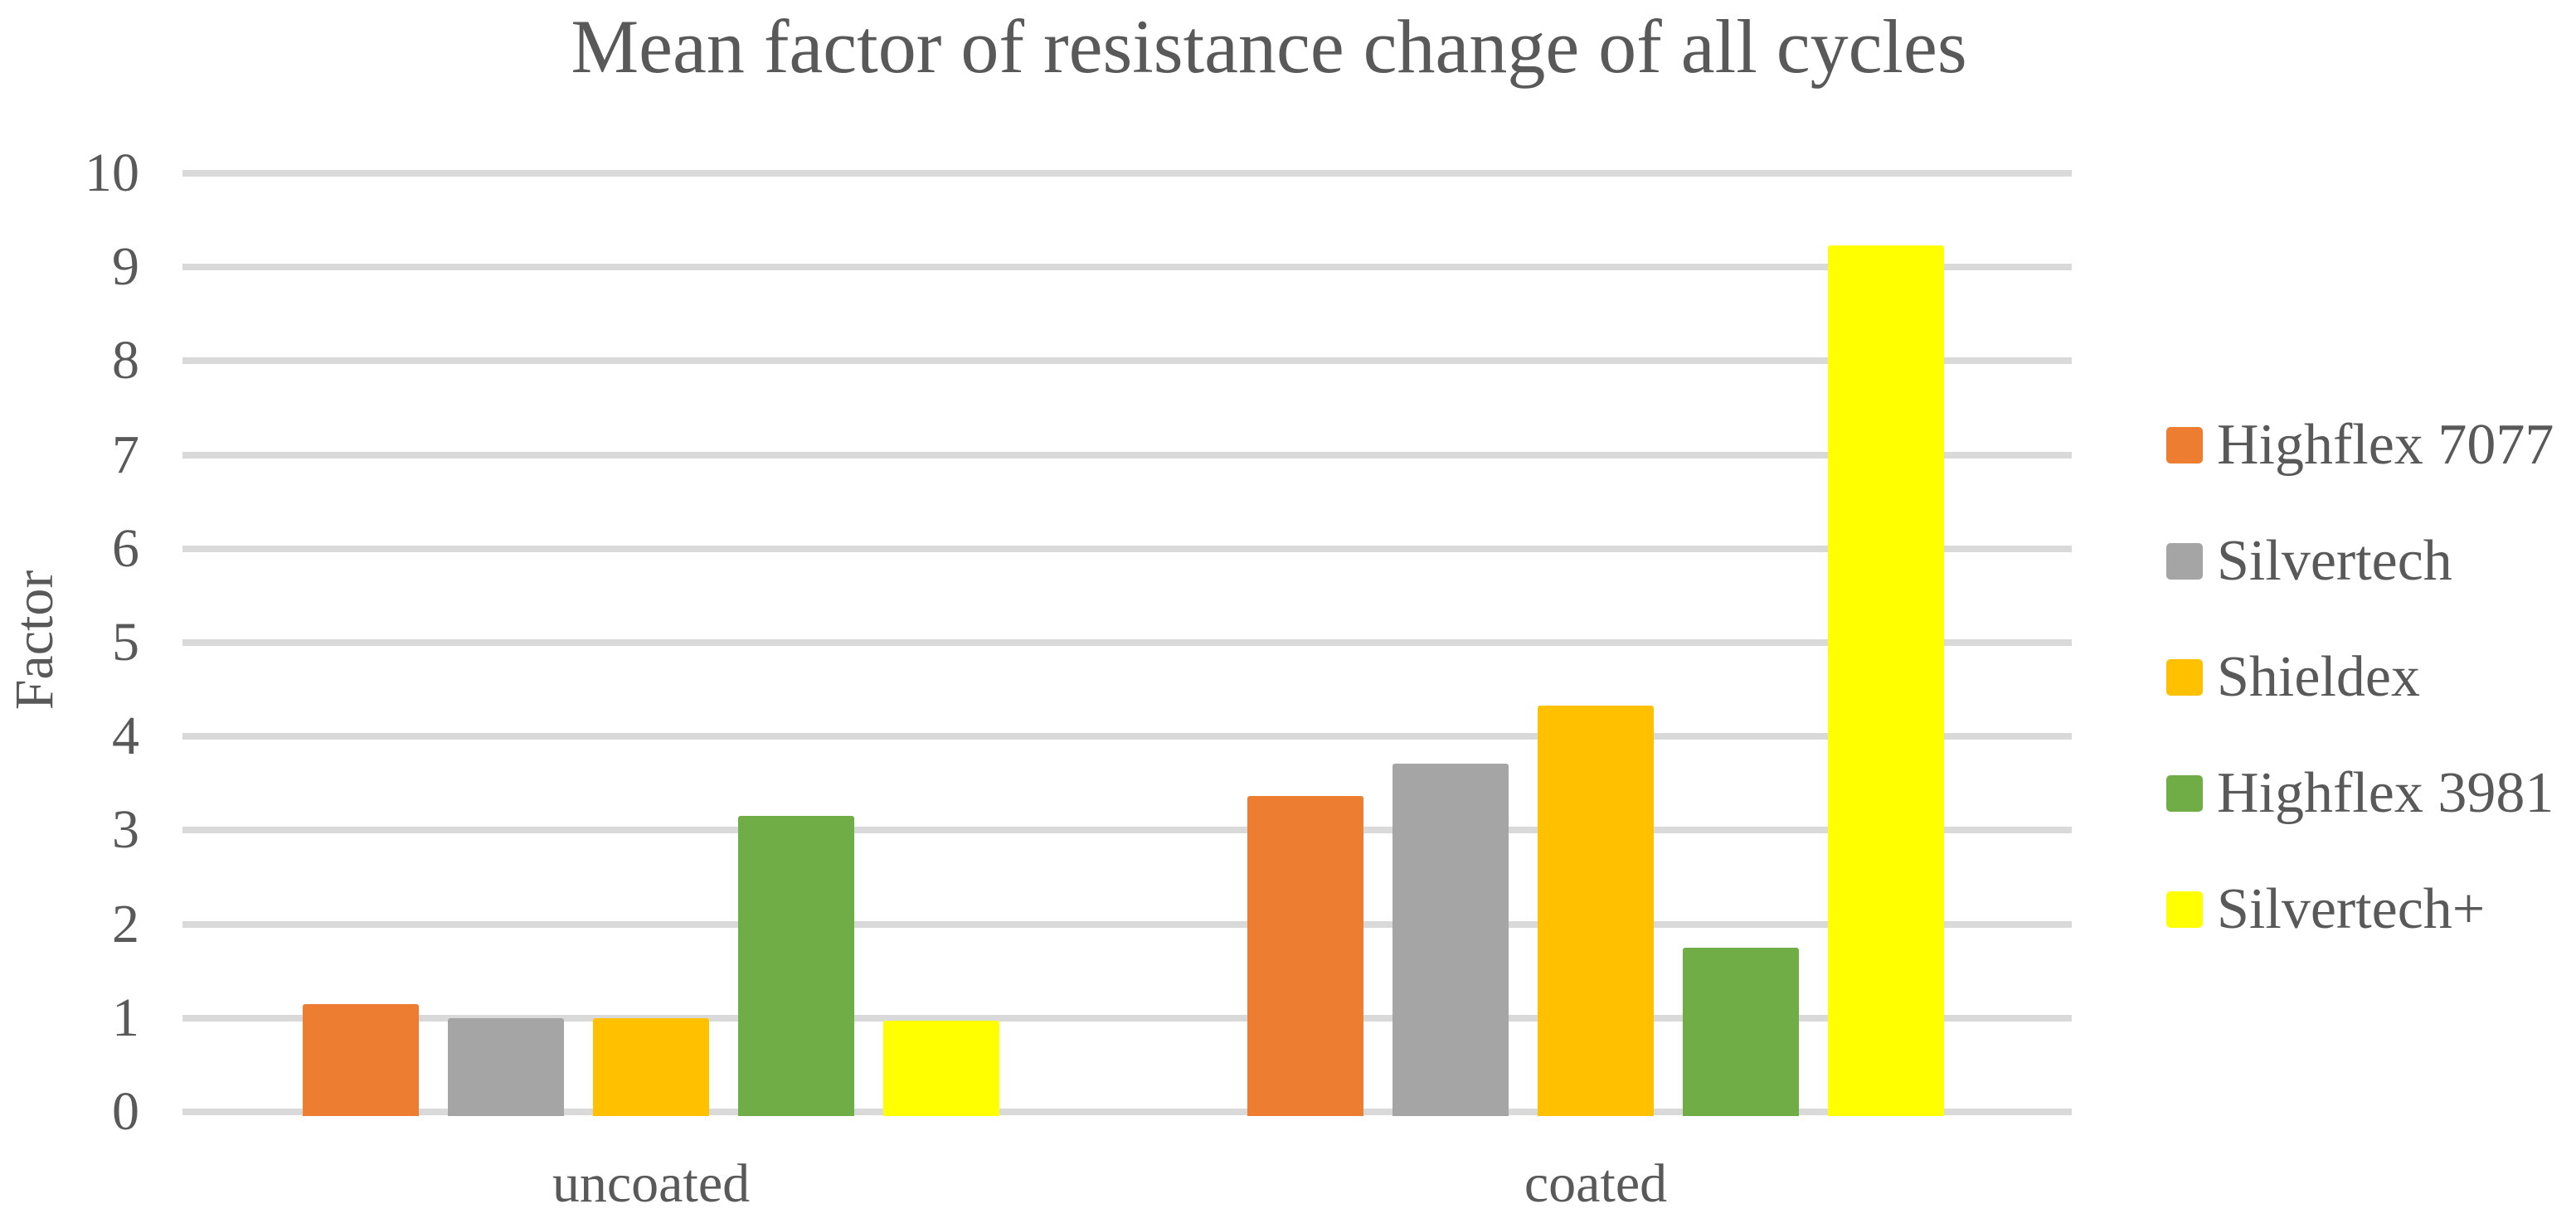  I want to click on legend-item-highflex-3981: Highflex 3981, so click(2360, 794).